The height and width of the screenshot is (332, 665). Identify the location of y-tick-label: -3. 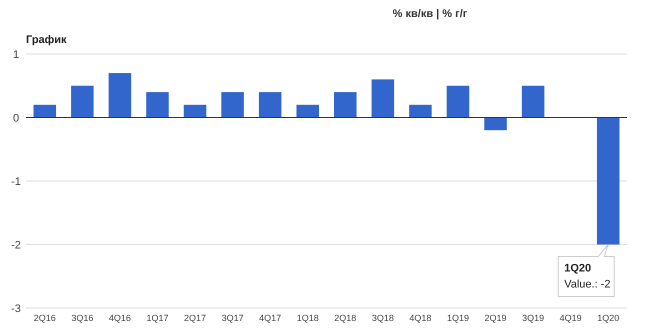
(16, 309).